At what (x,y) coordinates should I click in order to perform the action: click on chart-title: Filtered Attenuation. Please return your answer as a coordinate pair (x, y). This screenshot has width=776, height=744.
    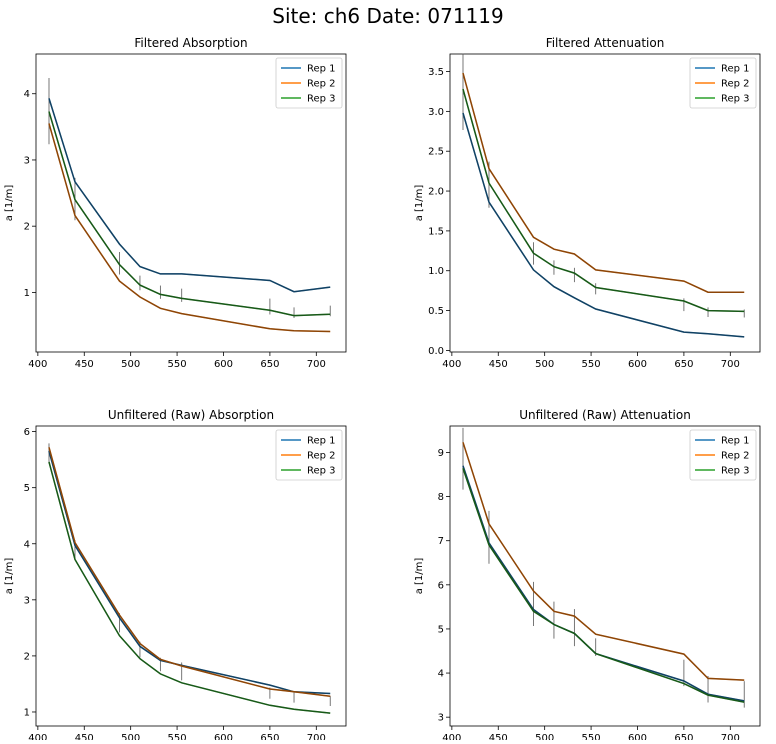
    Looking at the image, I should click on (605, 43).